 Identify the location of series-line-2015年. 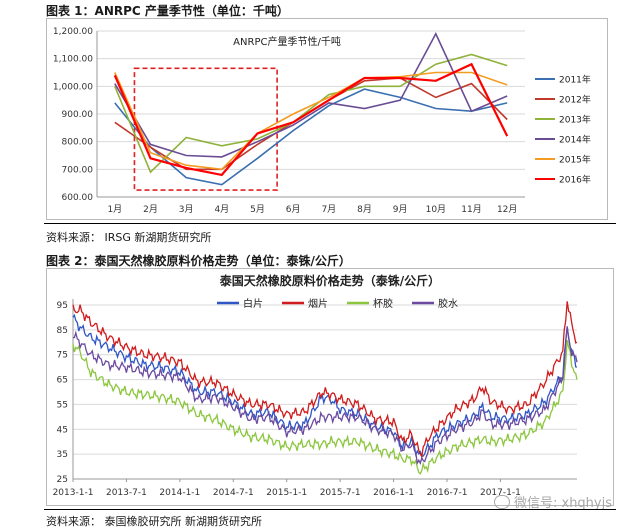
(311, 121).